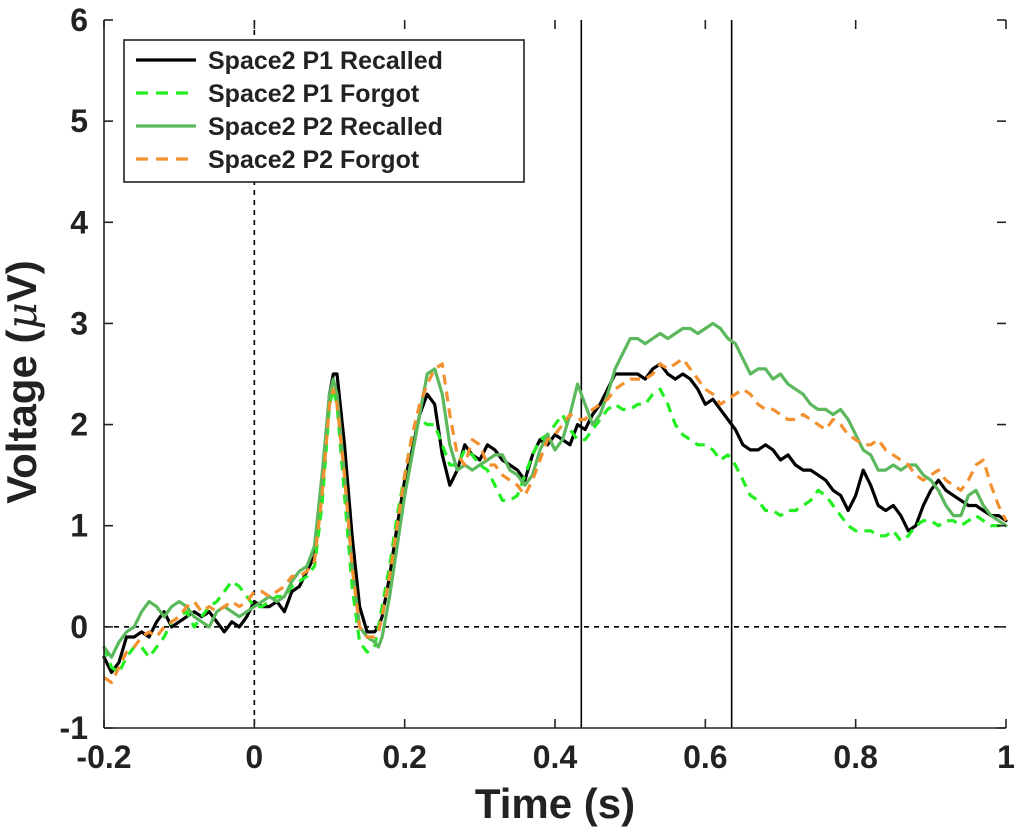  I want to click on y-tick-label-2: 1, so click(79, 526).